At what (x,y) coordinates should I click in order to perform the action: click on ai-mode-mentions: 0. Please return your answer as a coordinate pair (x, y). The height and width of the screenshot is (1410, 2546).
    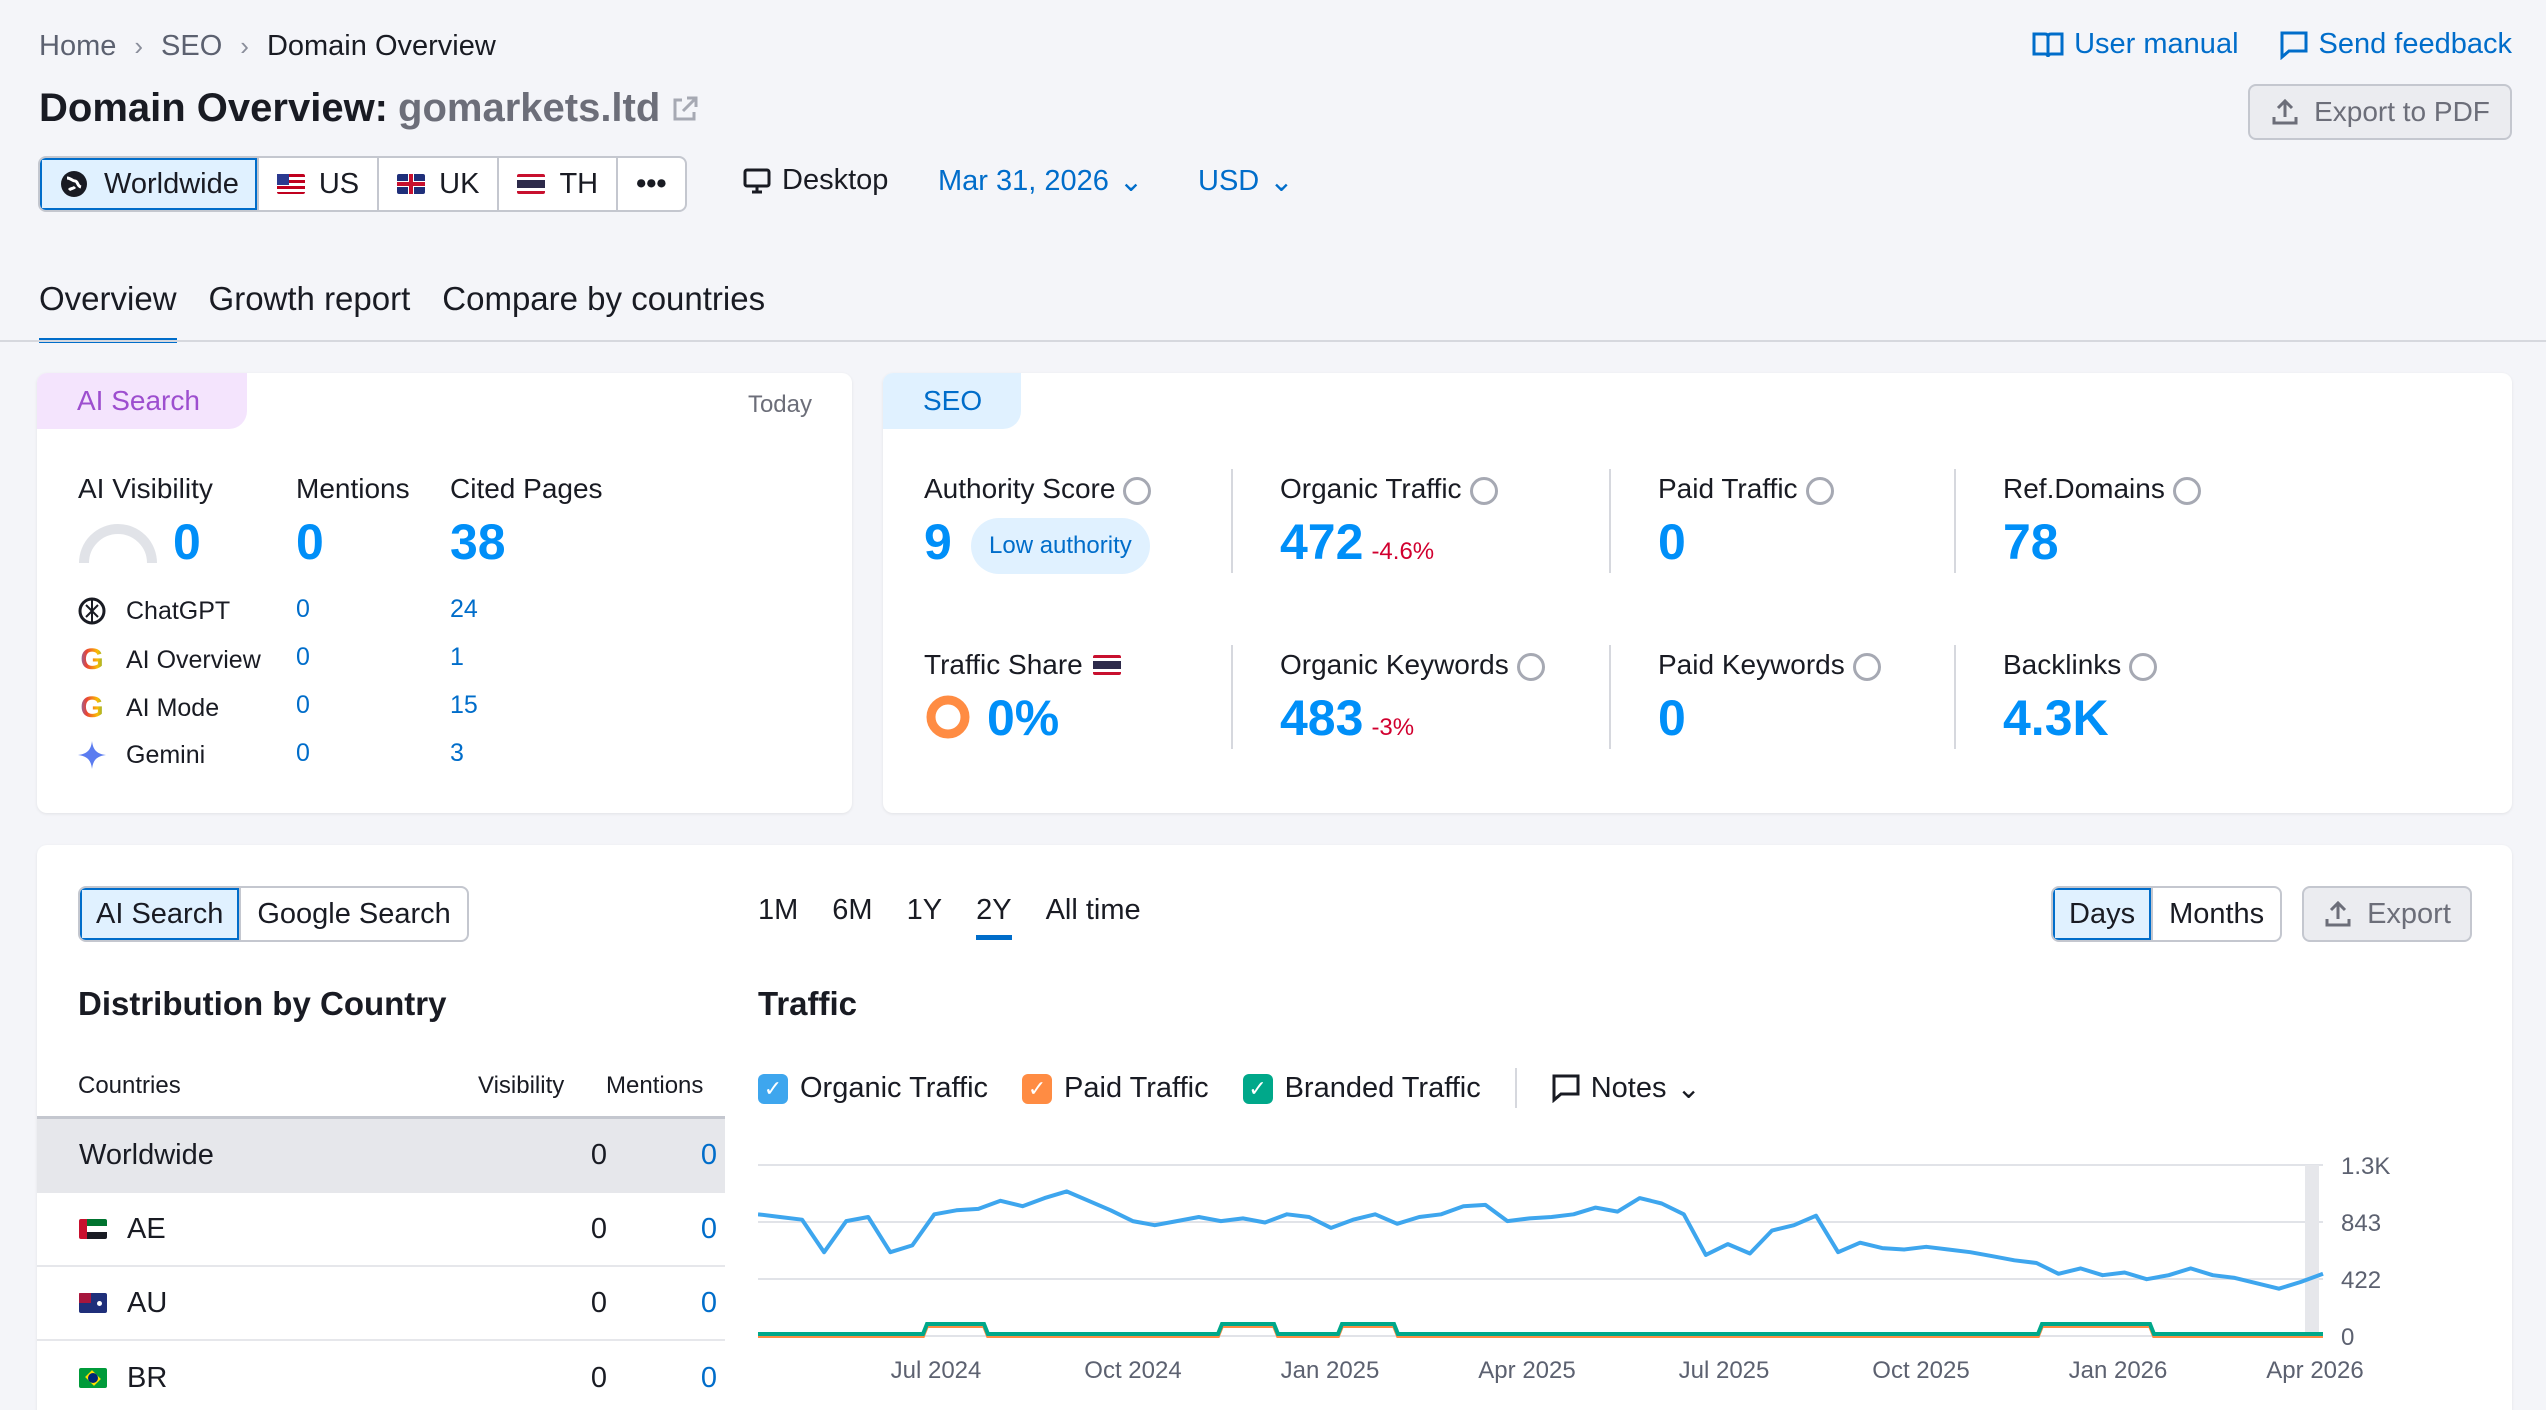
    Looking at the image, I should click on (303, 705).